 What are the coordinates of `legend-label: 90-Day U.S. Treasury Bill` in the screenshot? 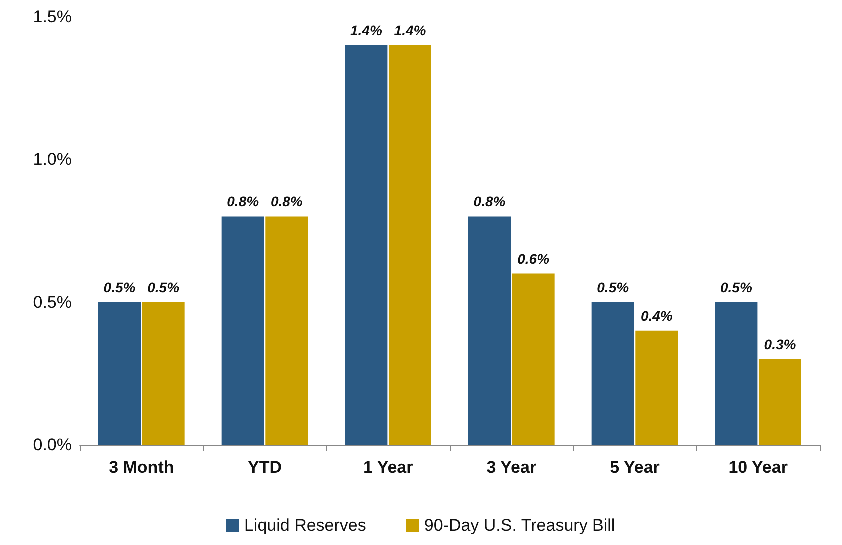 It's located at (520, 525).